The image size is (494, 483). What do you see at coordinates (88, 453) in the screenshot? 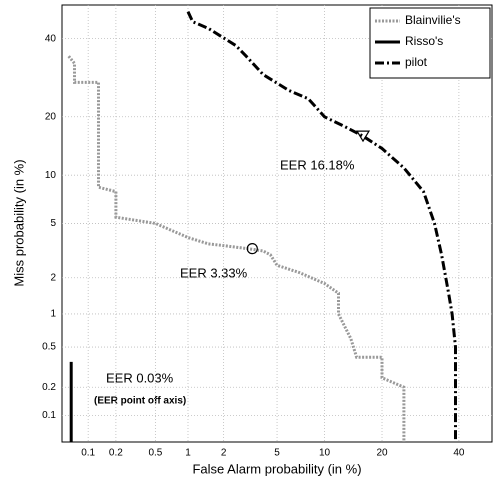
I see `x-tick-label: 0.1` at bounding box center [88, 453].